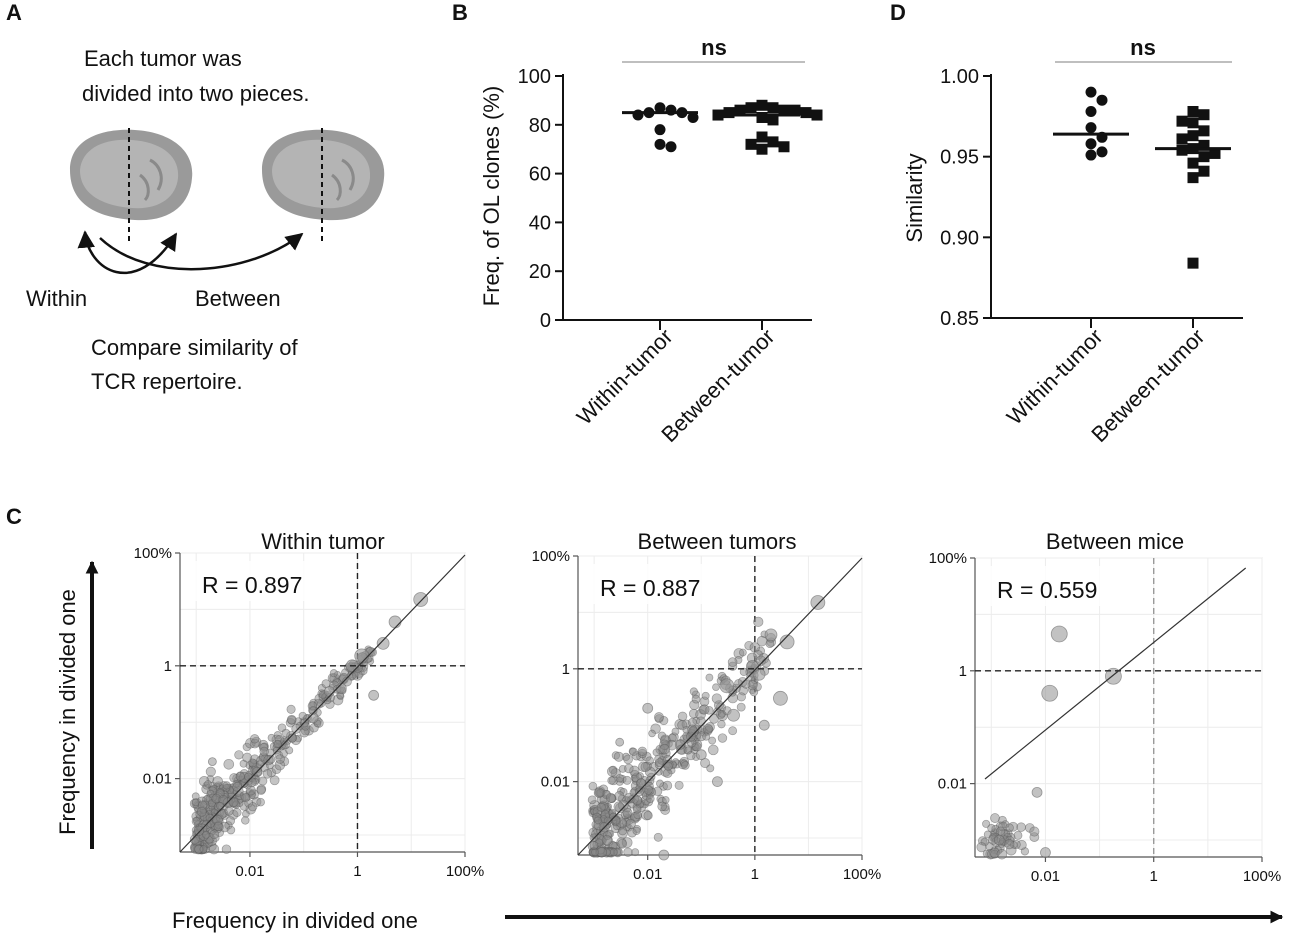 Image resolution: width=1298 pixels, height=935 pixels. I want to click on annotation-background, so click(1051, 586).